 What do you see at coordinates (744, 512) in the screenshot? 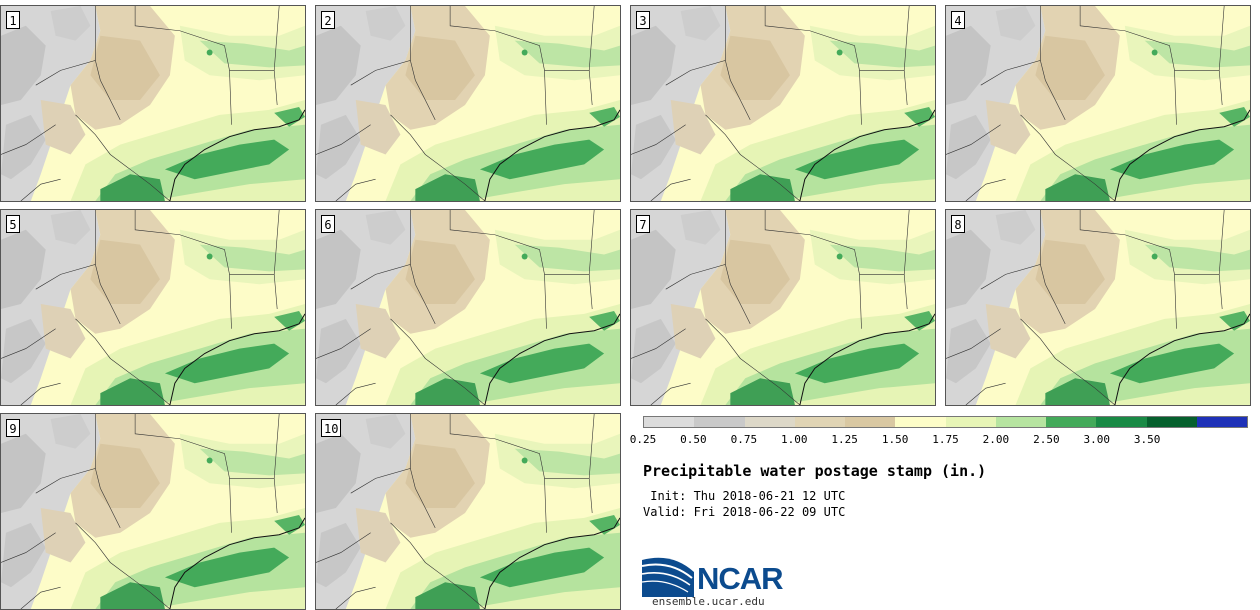
I see `valid-time: Valid: Fri 2018-06-22 09 UTC` at bounding box center [744, 512].